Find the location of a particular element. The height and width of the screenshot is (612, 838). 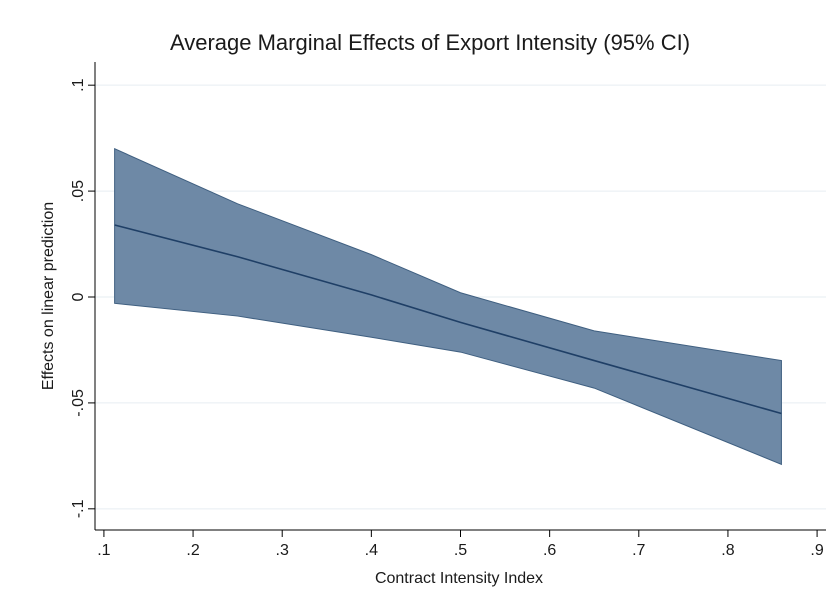

x-tick-label: .2 is located at coordinates (192, 550).